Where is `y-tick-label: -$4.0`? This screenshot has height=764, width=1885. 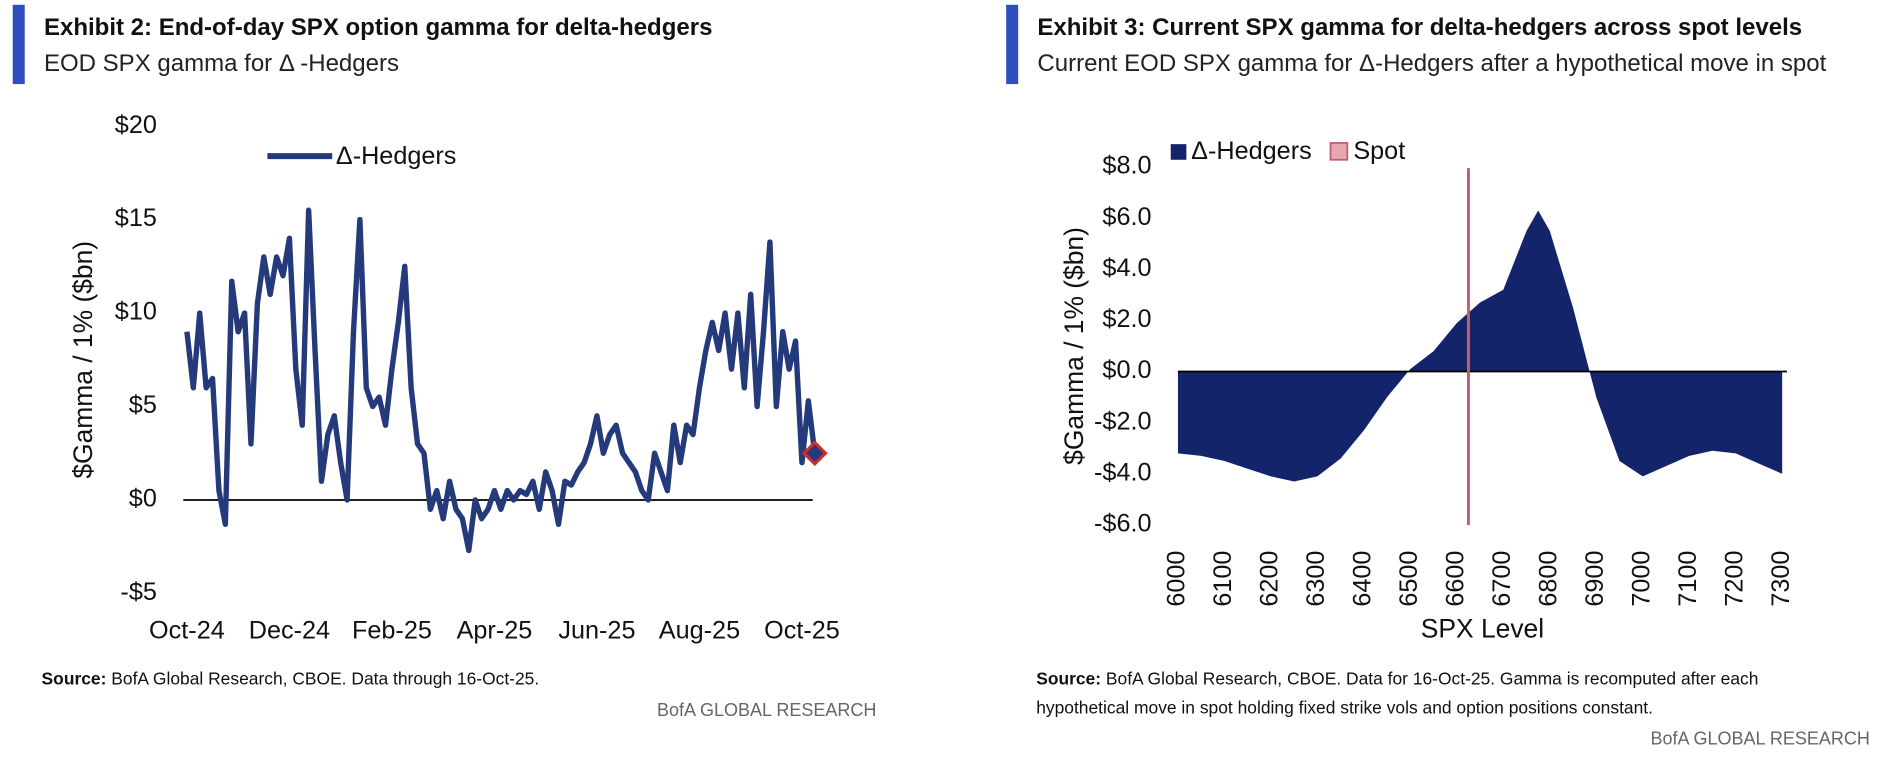
y-tick-label: -$4.0 is located at coordinates (1122, 472).